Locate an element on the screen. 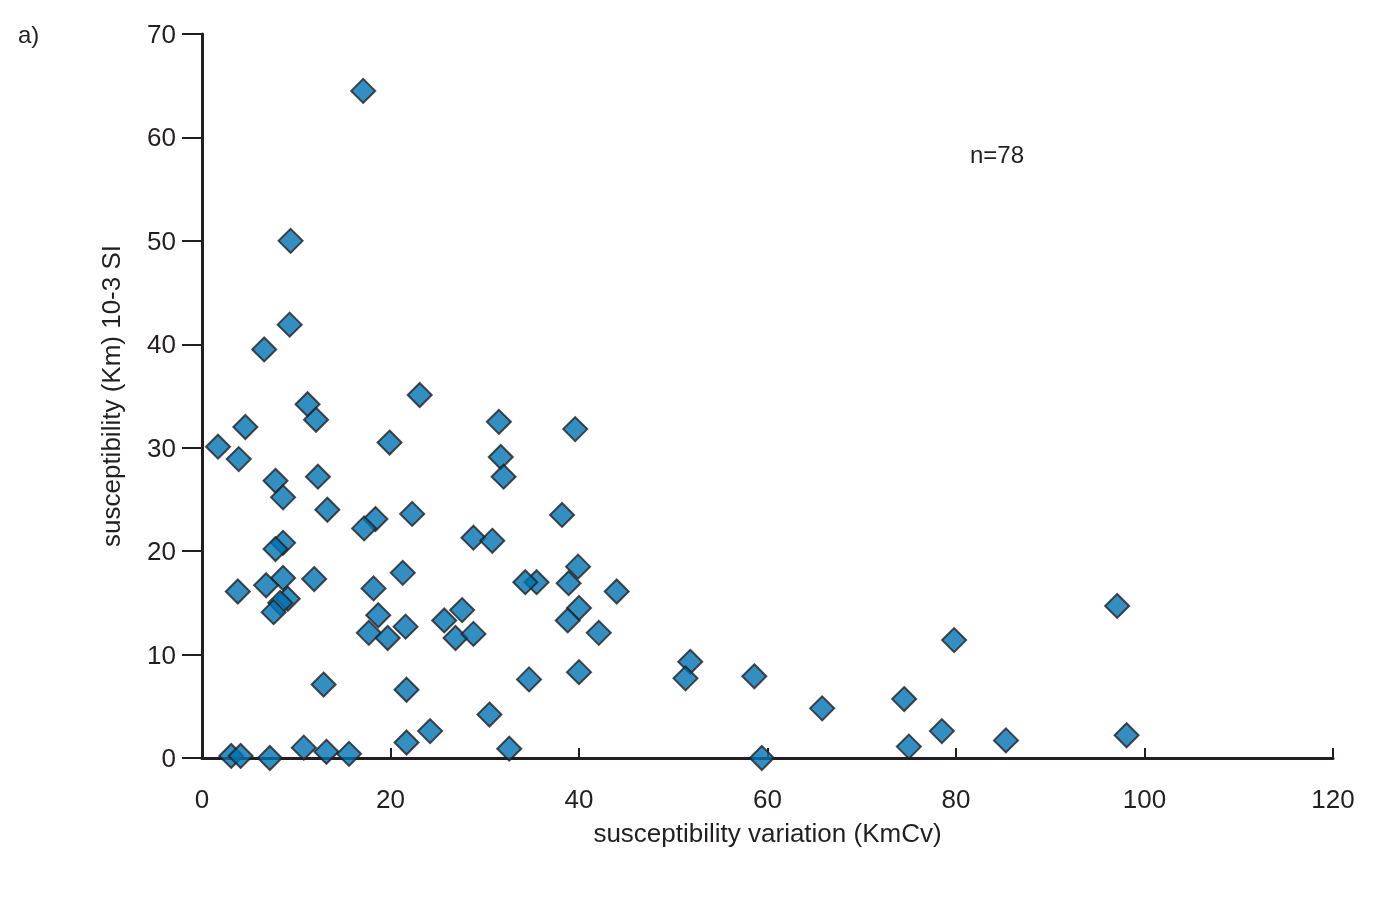 The width and height of the screenshot is (1385, 907). y-tick-label: 70 is located at coordinates (161, 34).